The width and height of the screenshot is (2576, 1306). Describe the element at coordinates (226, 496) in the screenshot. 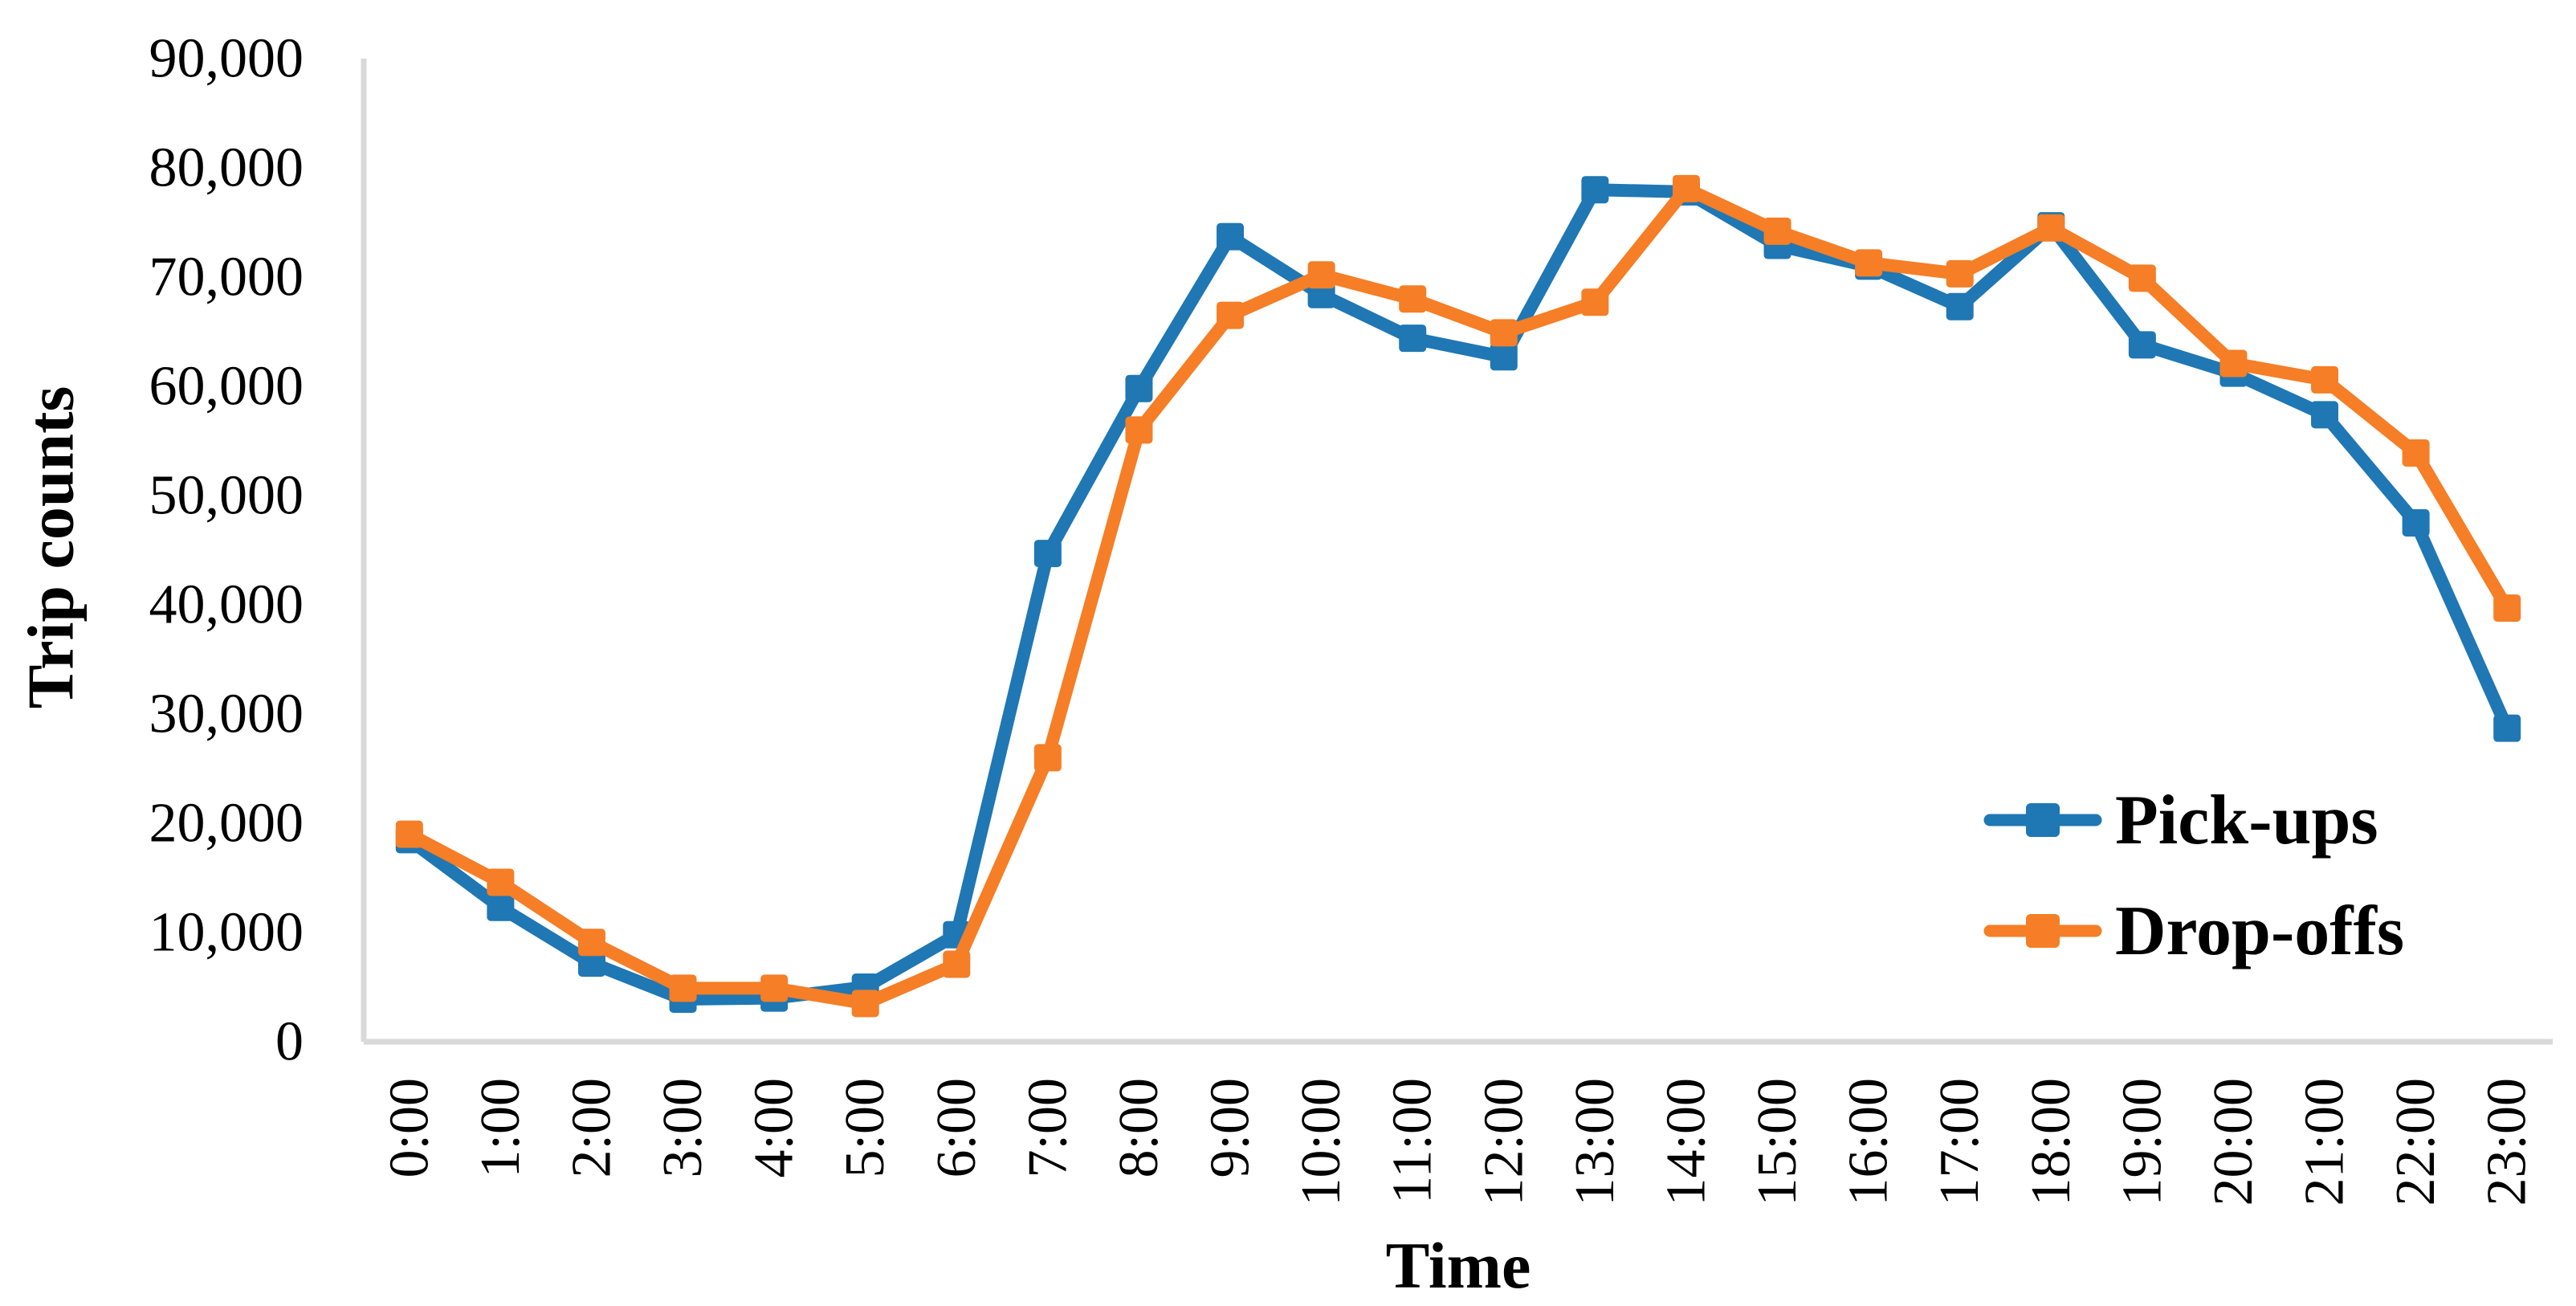

I see `y-tick-label: 50,000` at that location.